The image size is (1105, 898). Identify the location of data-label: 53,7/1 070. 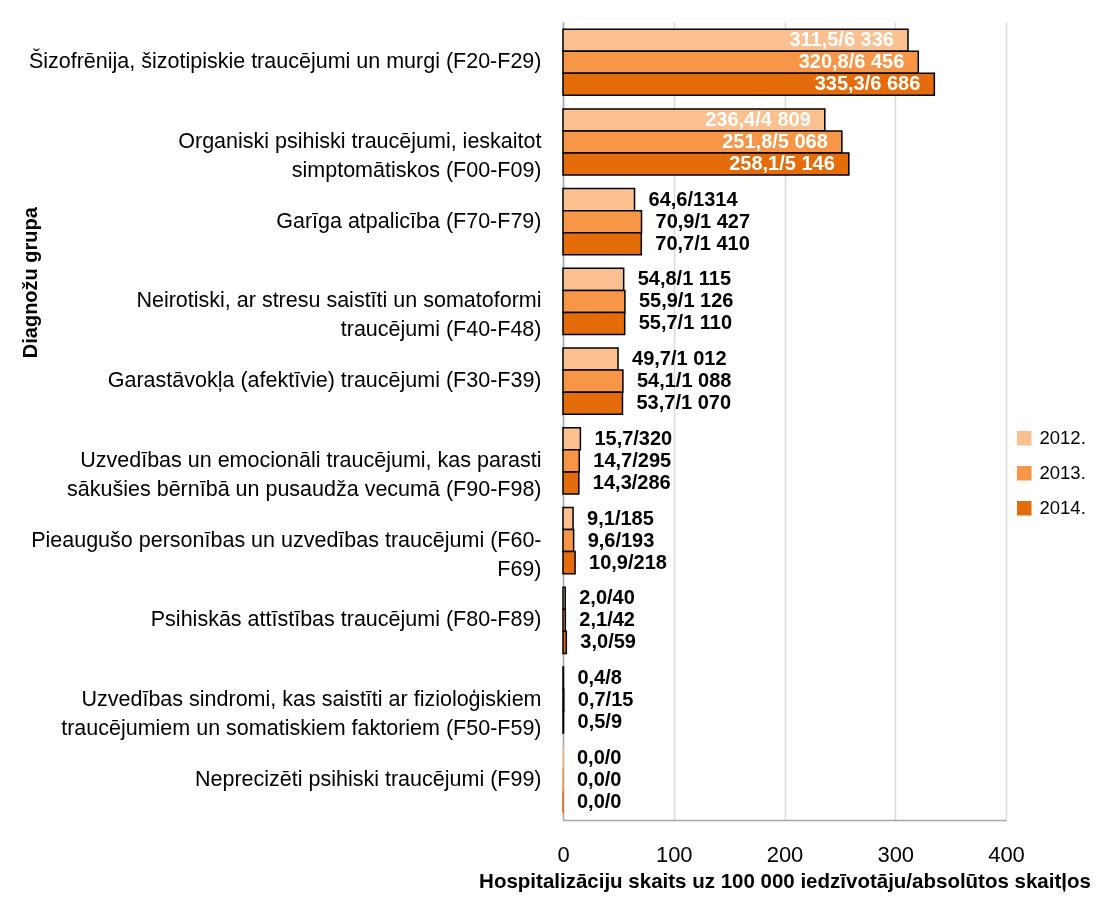
(683, 402).